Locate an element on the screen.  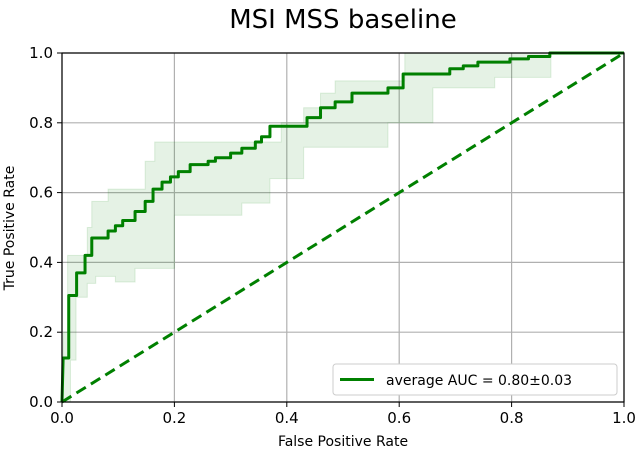
chart-title: MSI MSS baseline is located at coordinates (342, 20).